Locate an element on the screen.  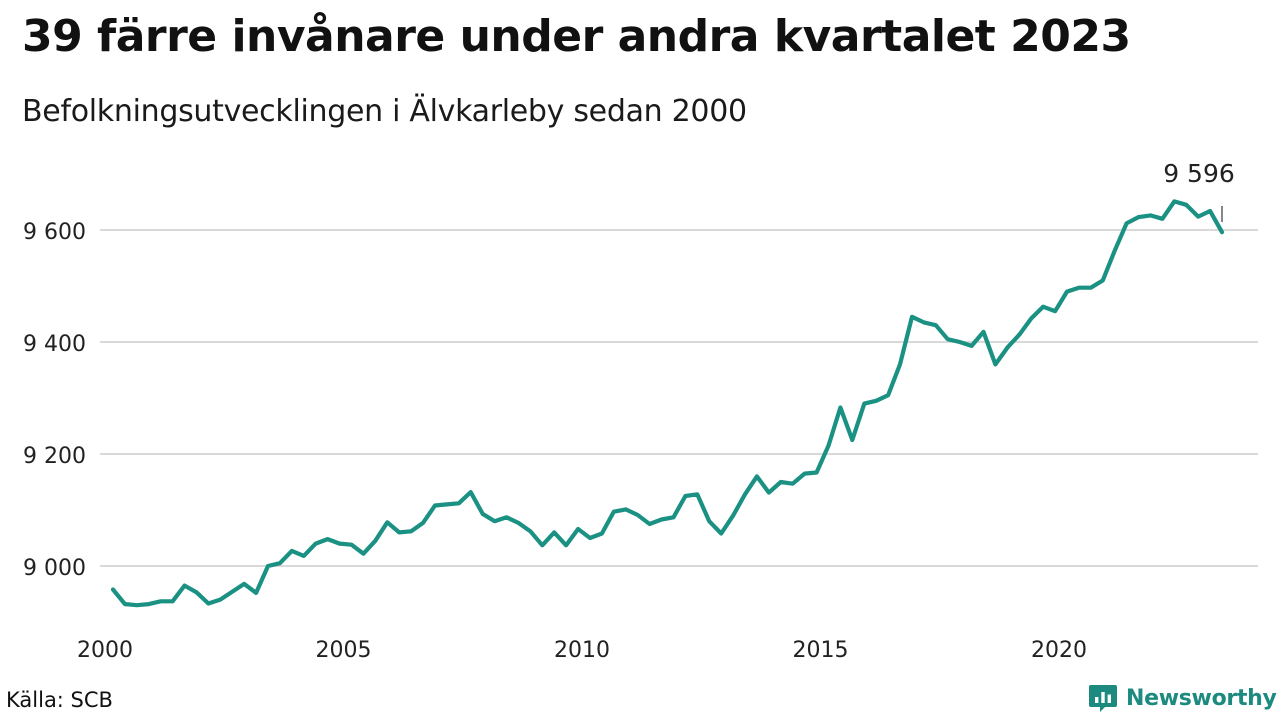
x-tick-label: 2005 is located at coordinates (343, 650).